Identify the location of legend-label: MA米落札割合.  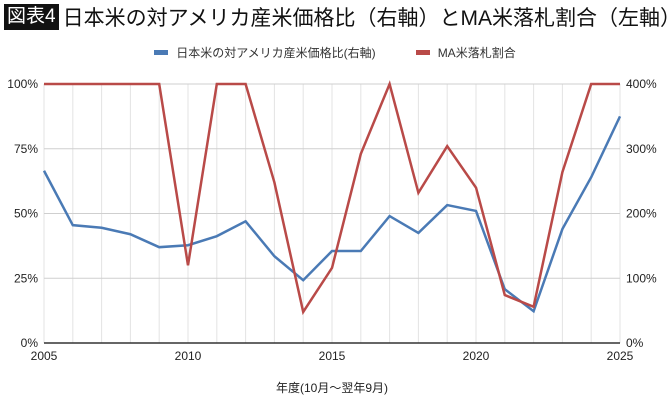
(476, 53).